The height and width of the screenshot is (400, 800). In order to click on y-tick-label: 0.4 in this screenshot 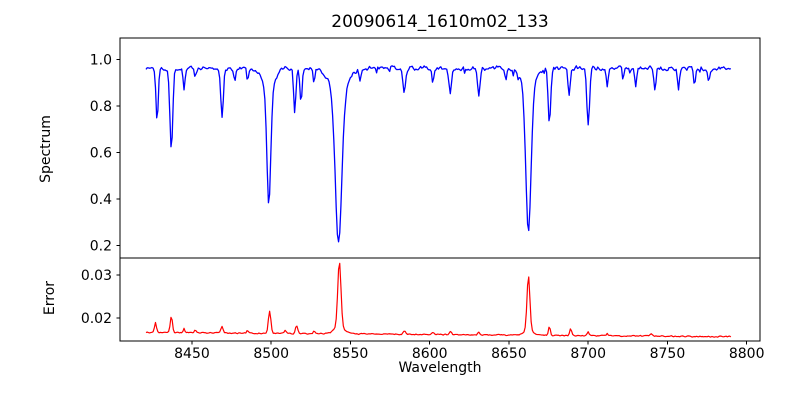, I will do `click(101, 200)`.